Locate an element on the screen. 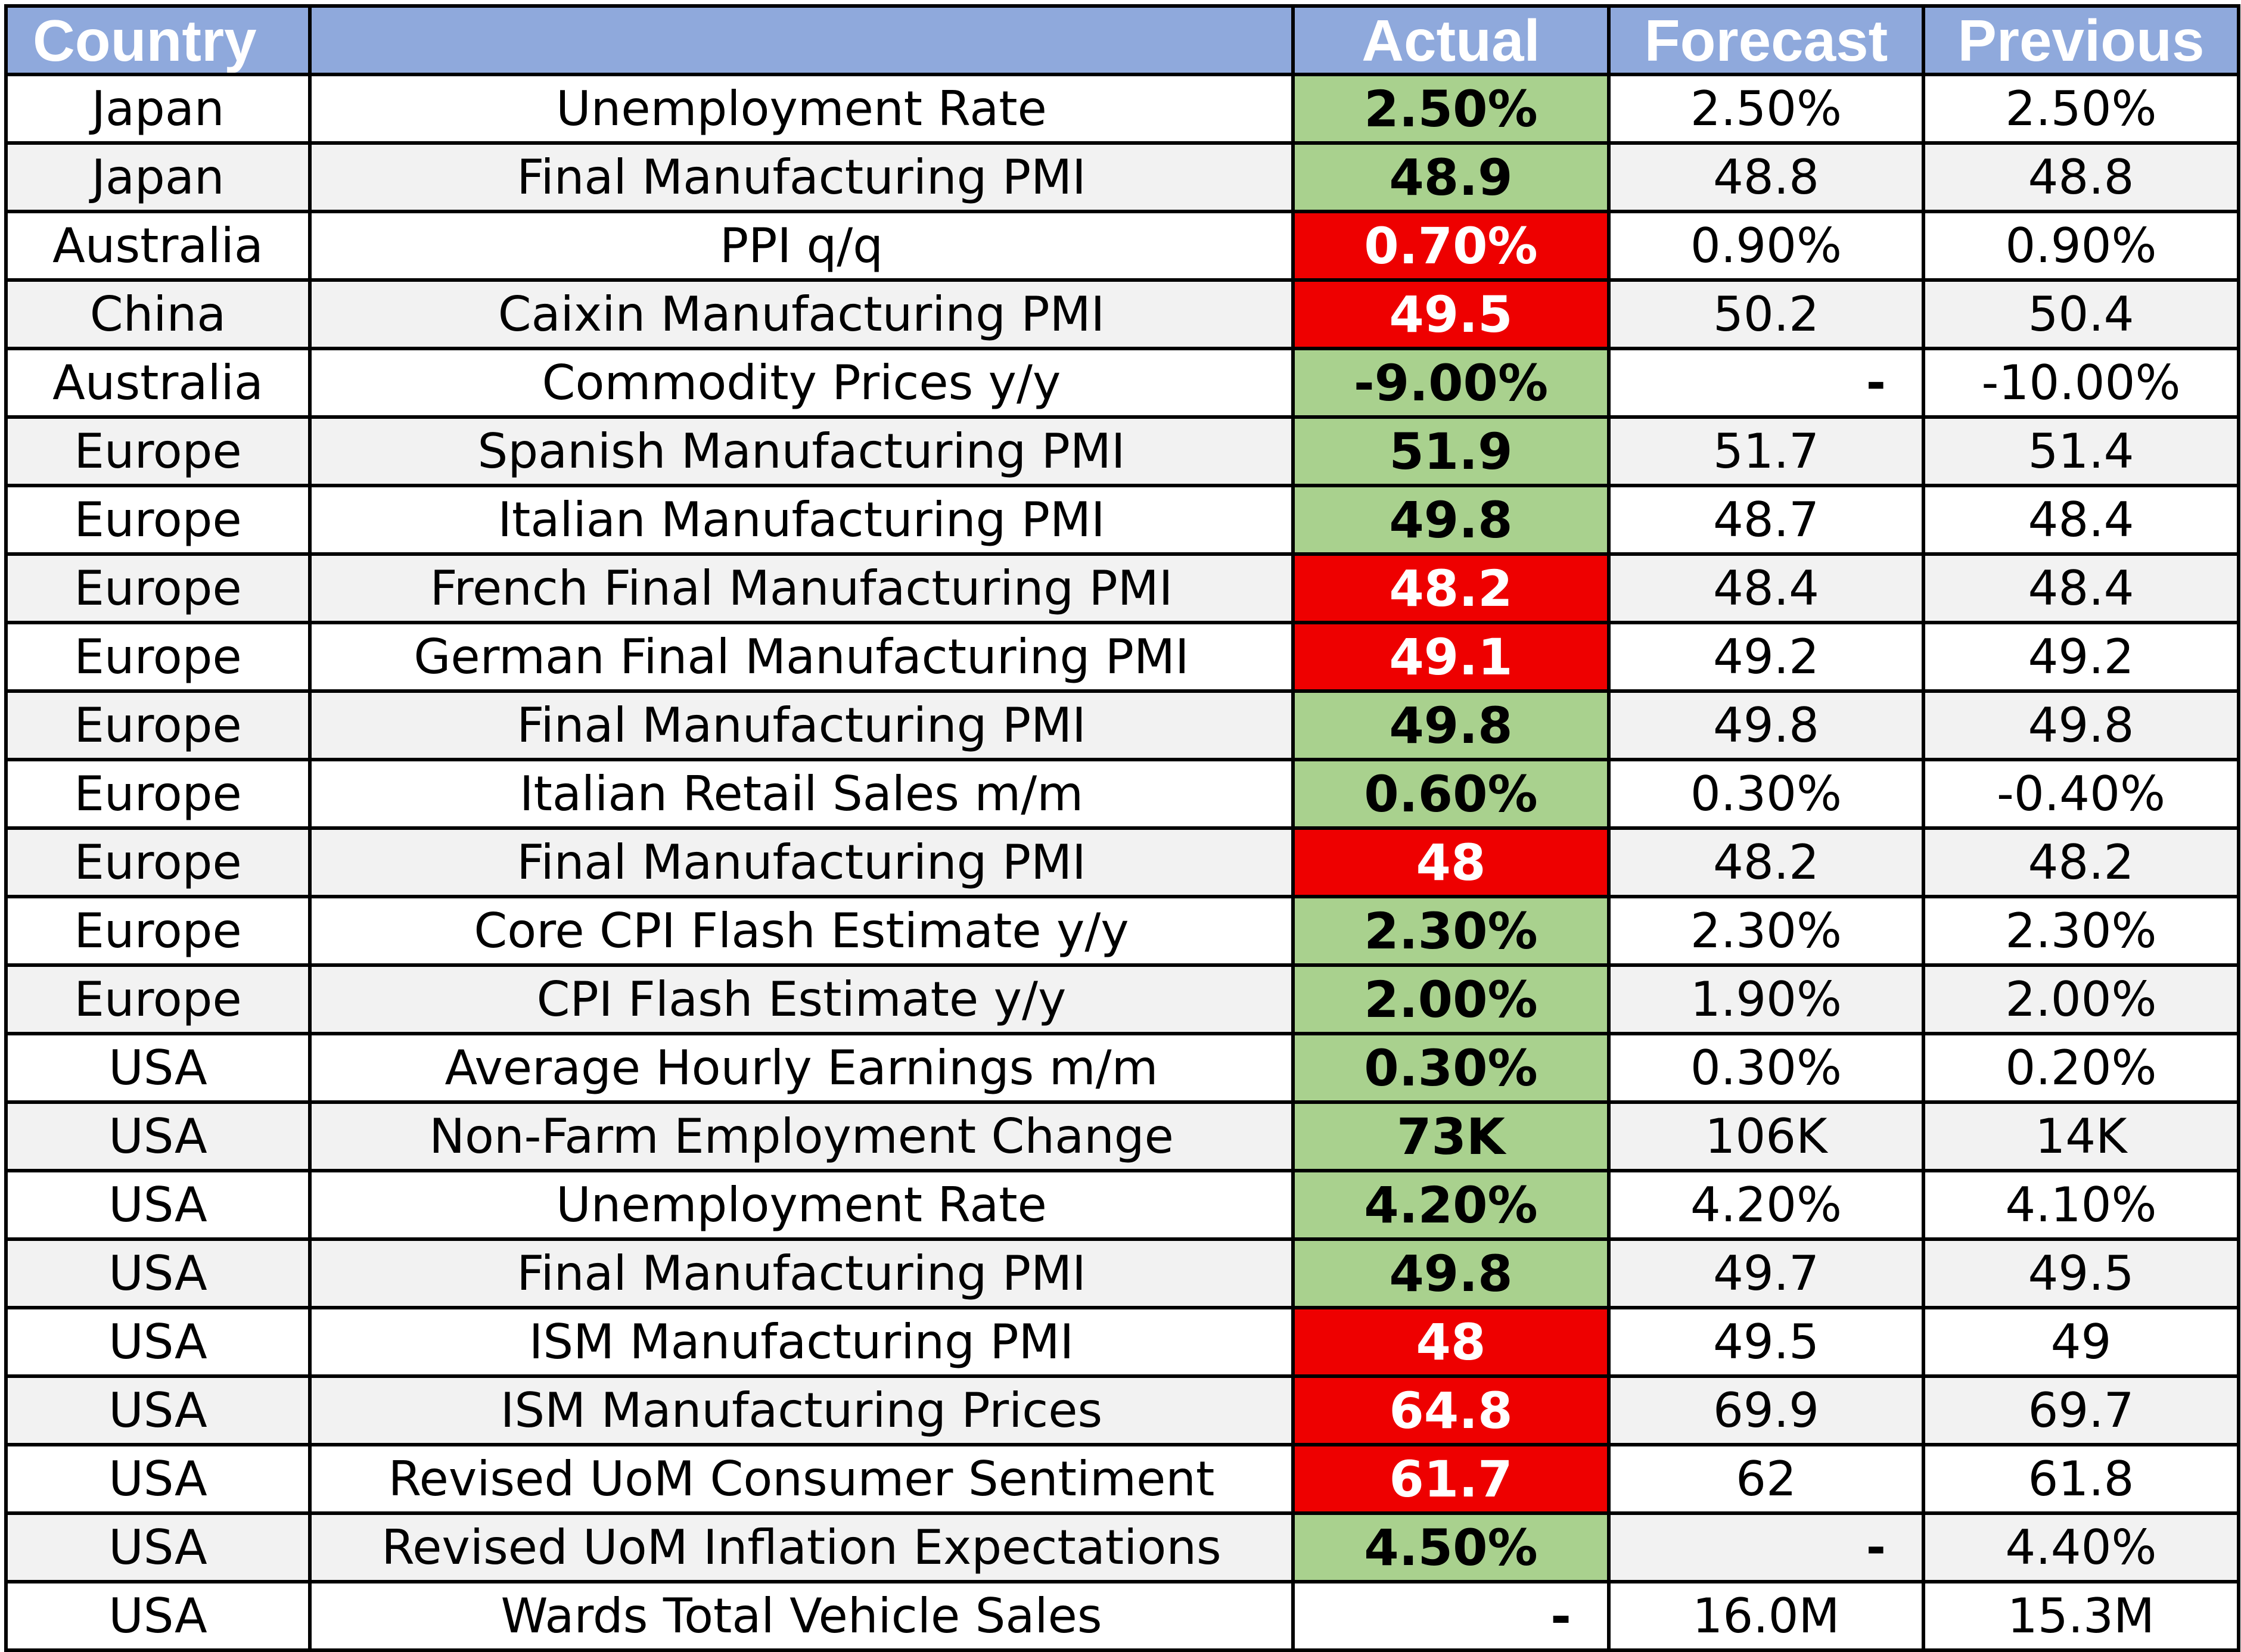 This screenshot has height=1652, width=2241. cell-forecast: 49.2 is located at coordinates (1766, 657).